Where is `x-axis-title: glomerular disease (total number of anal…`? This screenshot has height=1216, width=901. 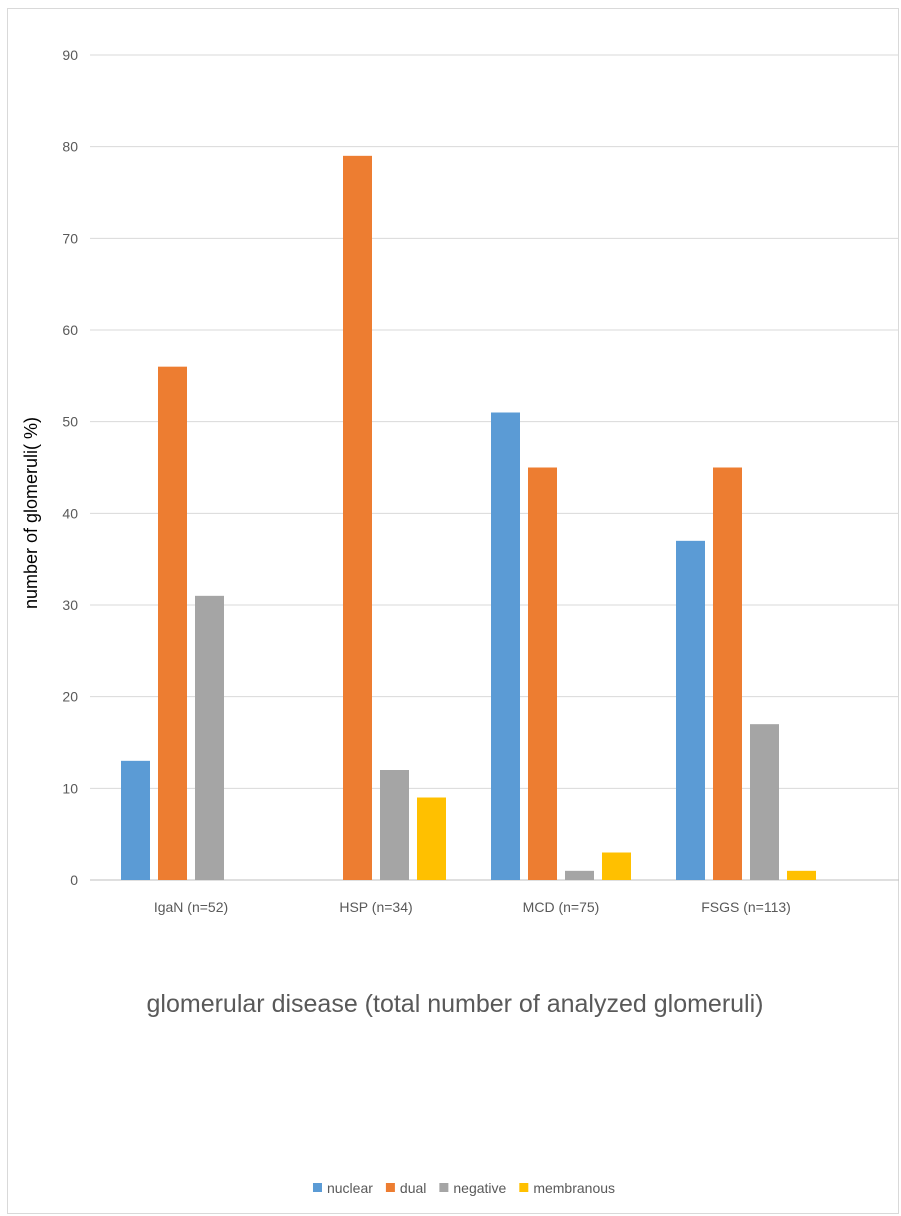 x-axis-title: glomerular disease (total number of anal… is located at coordinates (455, 1004).